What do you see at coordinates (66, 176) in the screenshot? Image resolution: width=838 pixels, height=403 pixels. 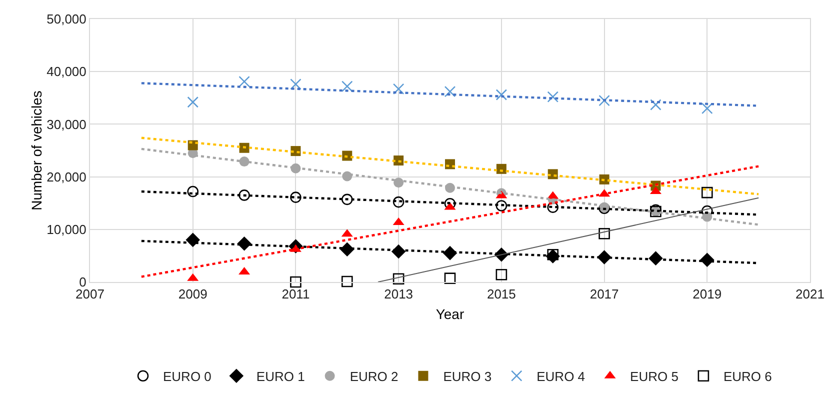 I see `y-tick-label: 20,000` at bounding box center [66, 176].